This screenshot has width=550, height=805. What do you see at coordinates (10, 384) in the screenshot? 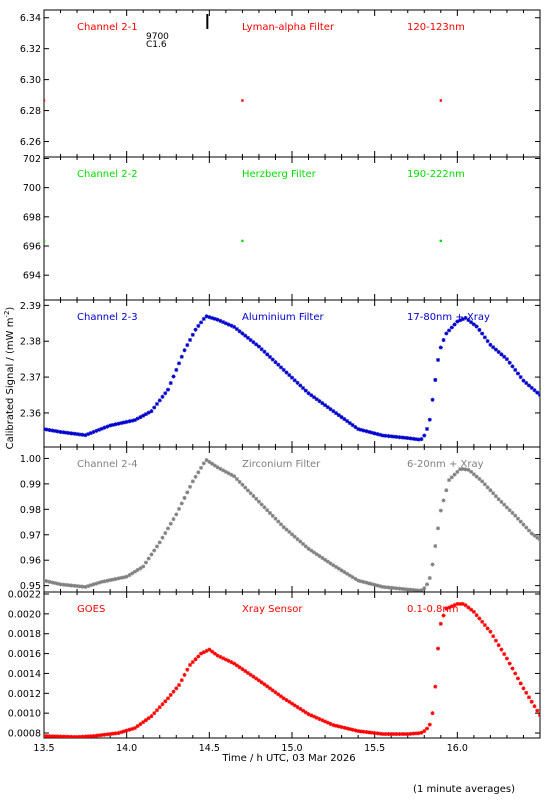
I see `y-axis-label-main: Calibrated Signal / (mW m` at bounding box center [10, 384].